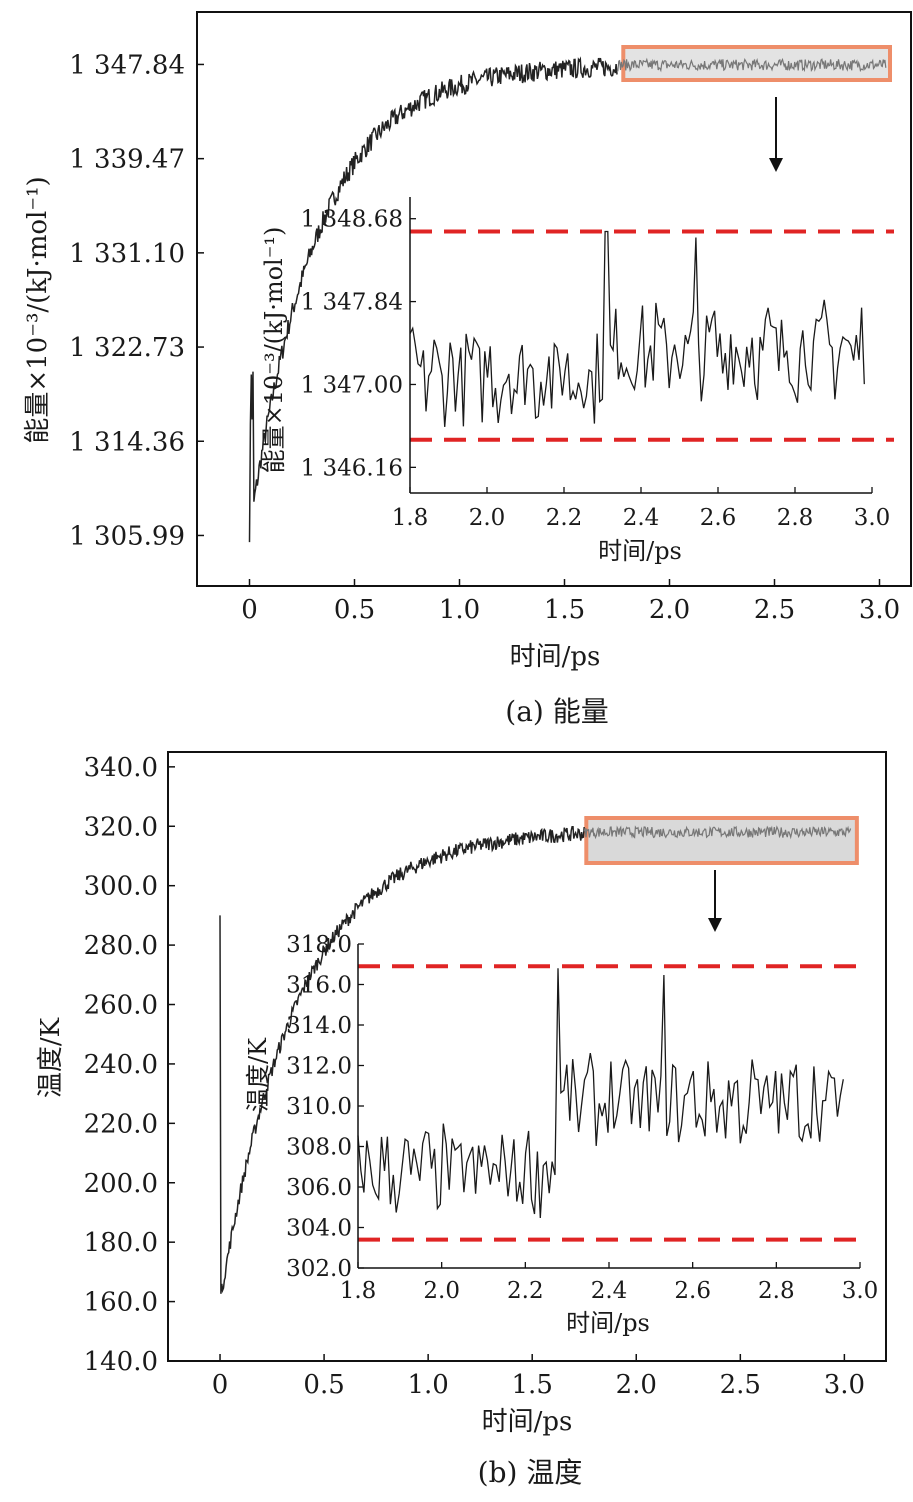 The height and width of the screenshot is (1502, 913). Describe the element at coordinates (323, 1385) in the screenshot. I see `temperature-x-tick-label: 0.5` at that location.